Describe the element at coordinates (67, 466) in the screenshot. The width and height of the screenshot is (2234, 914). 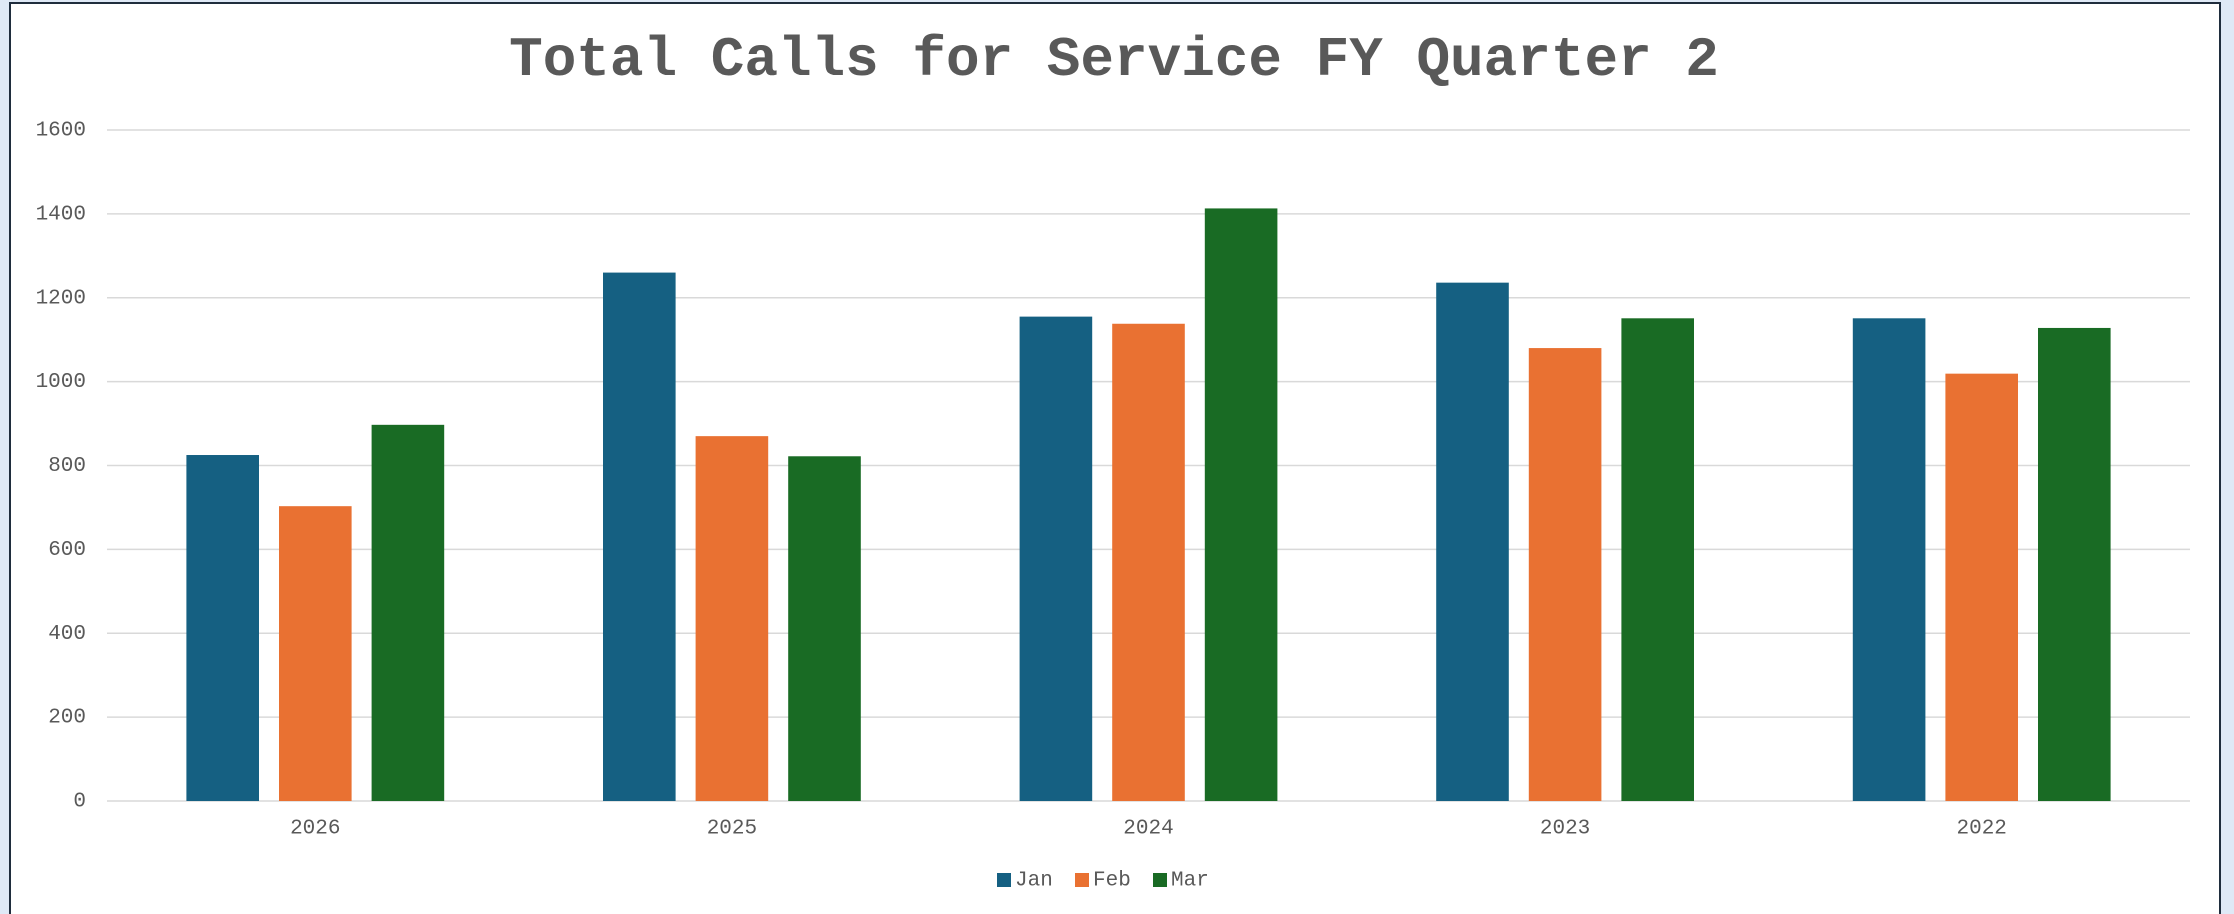
I see `y-tick-label: 800` at that location.